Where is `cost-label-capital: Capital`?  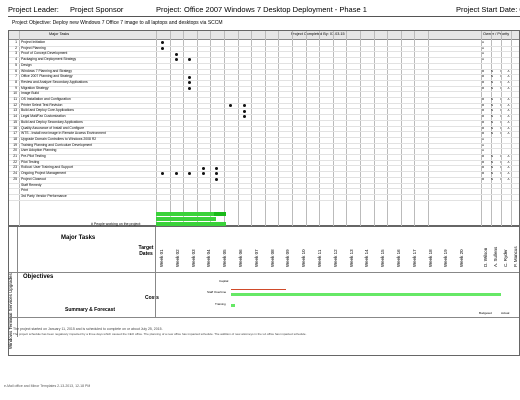
cost-label-capital: Capital is located at coordinates (224, 281).